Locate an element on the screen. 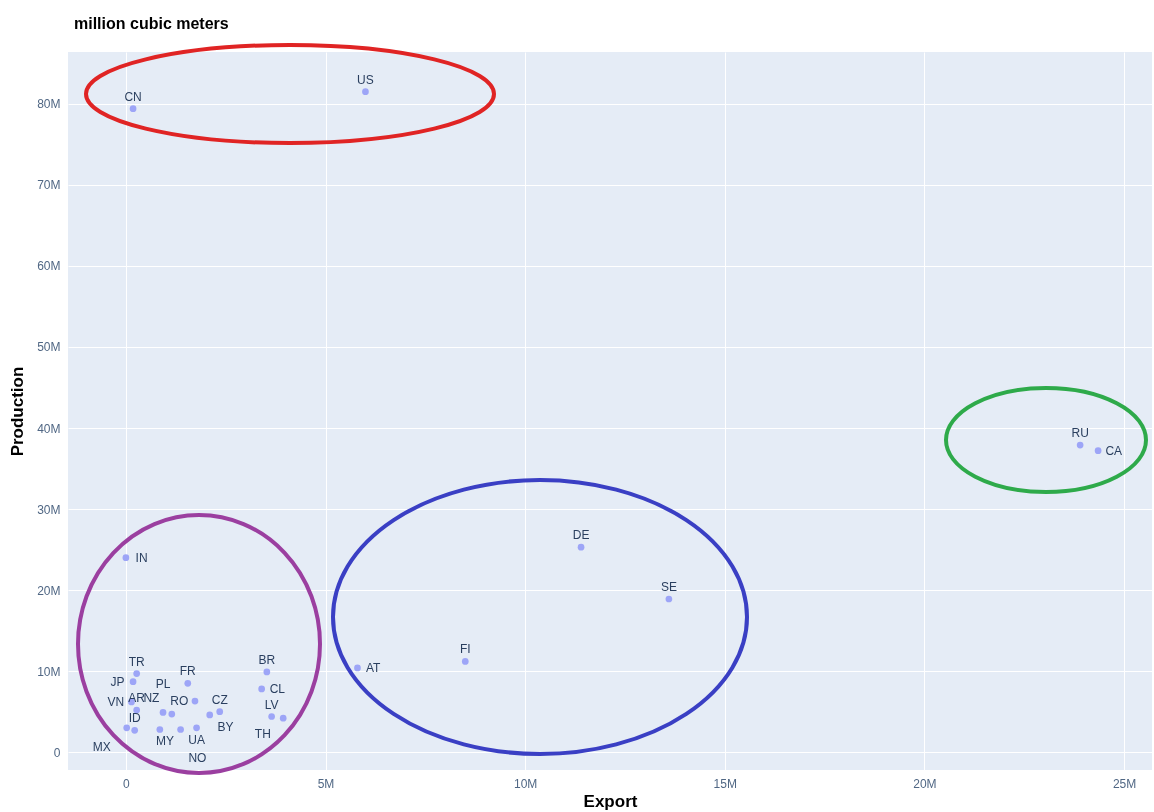  annotation: VN is located at coordinates (116, 701).